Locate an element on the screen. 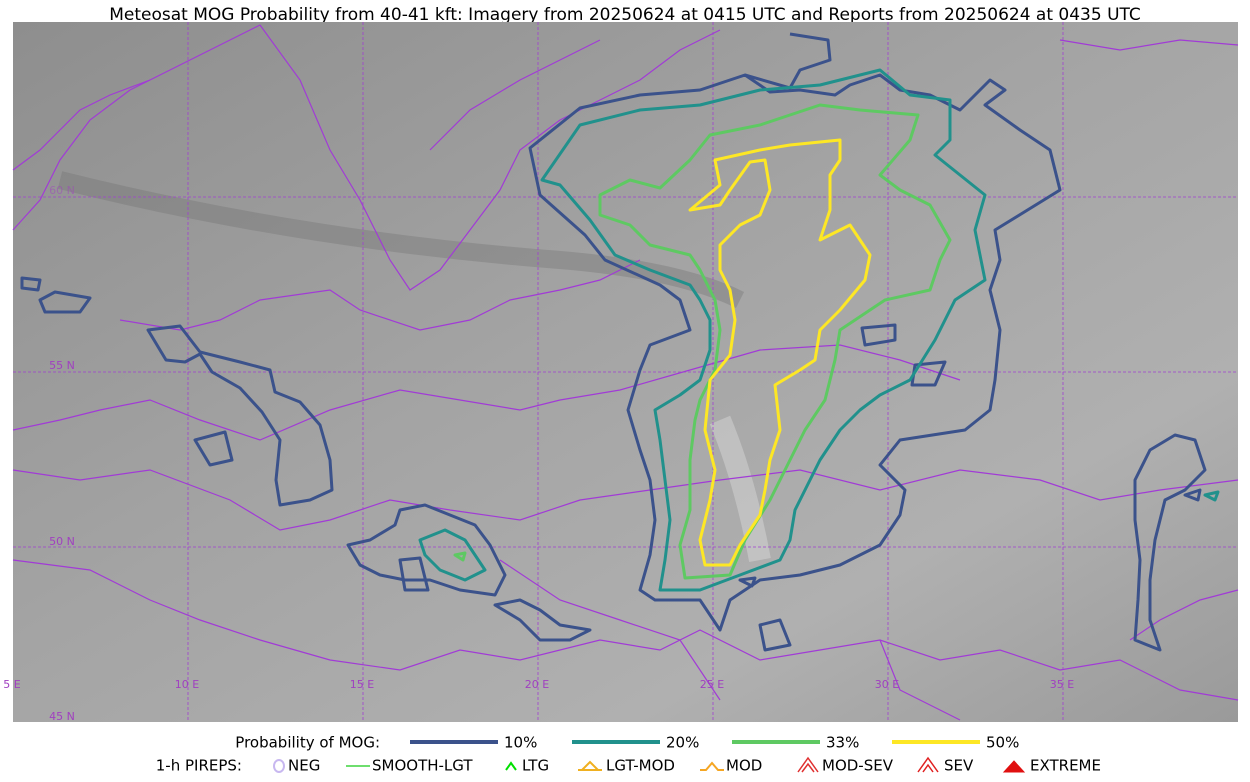 Image resolution: width=1250 pixels, height=782 pixels. grid-label: 20 E is located at coordinates (537, 684).